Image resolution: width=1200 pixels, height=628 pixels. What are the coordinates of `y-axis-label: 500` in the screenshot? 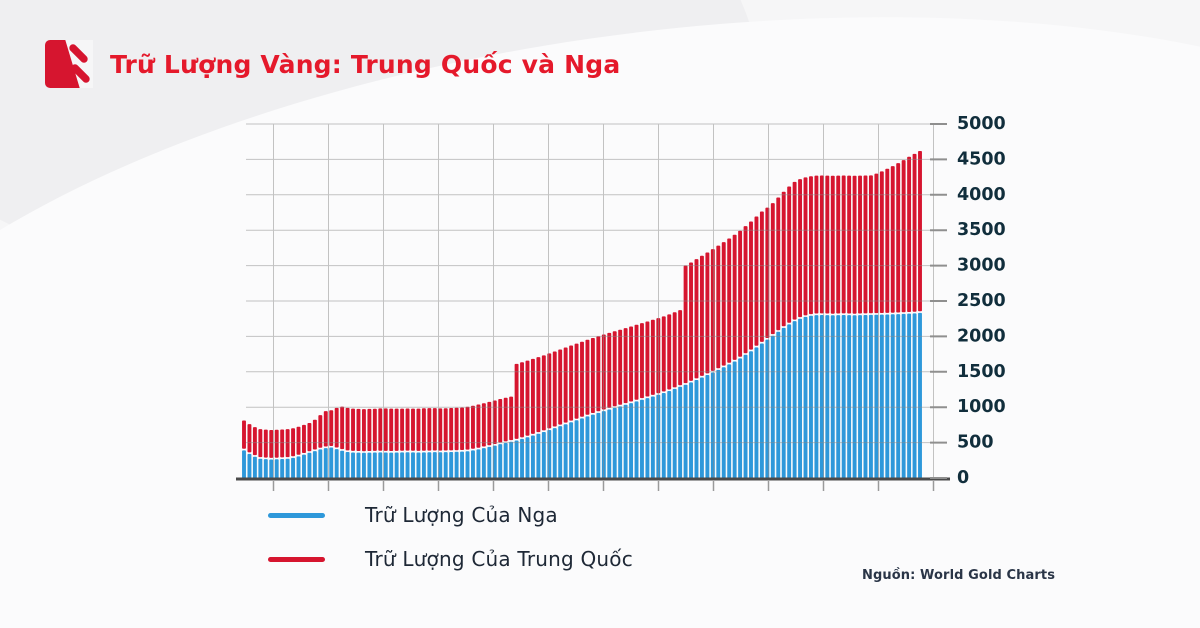 It's located at (975, 443).